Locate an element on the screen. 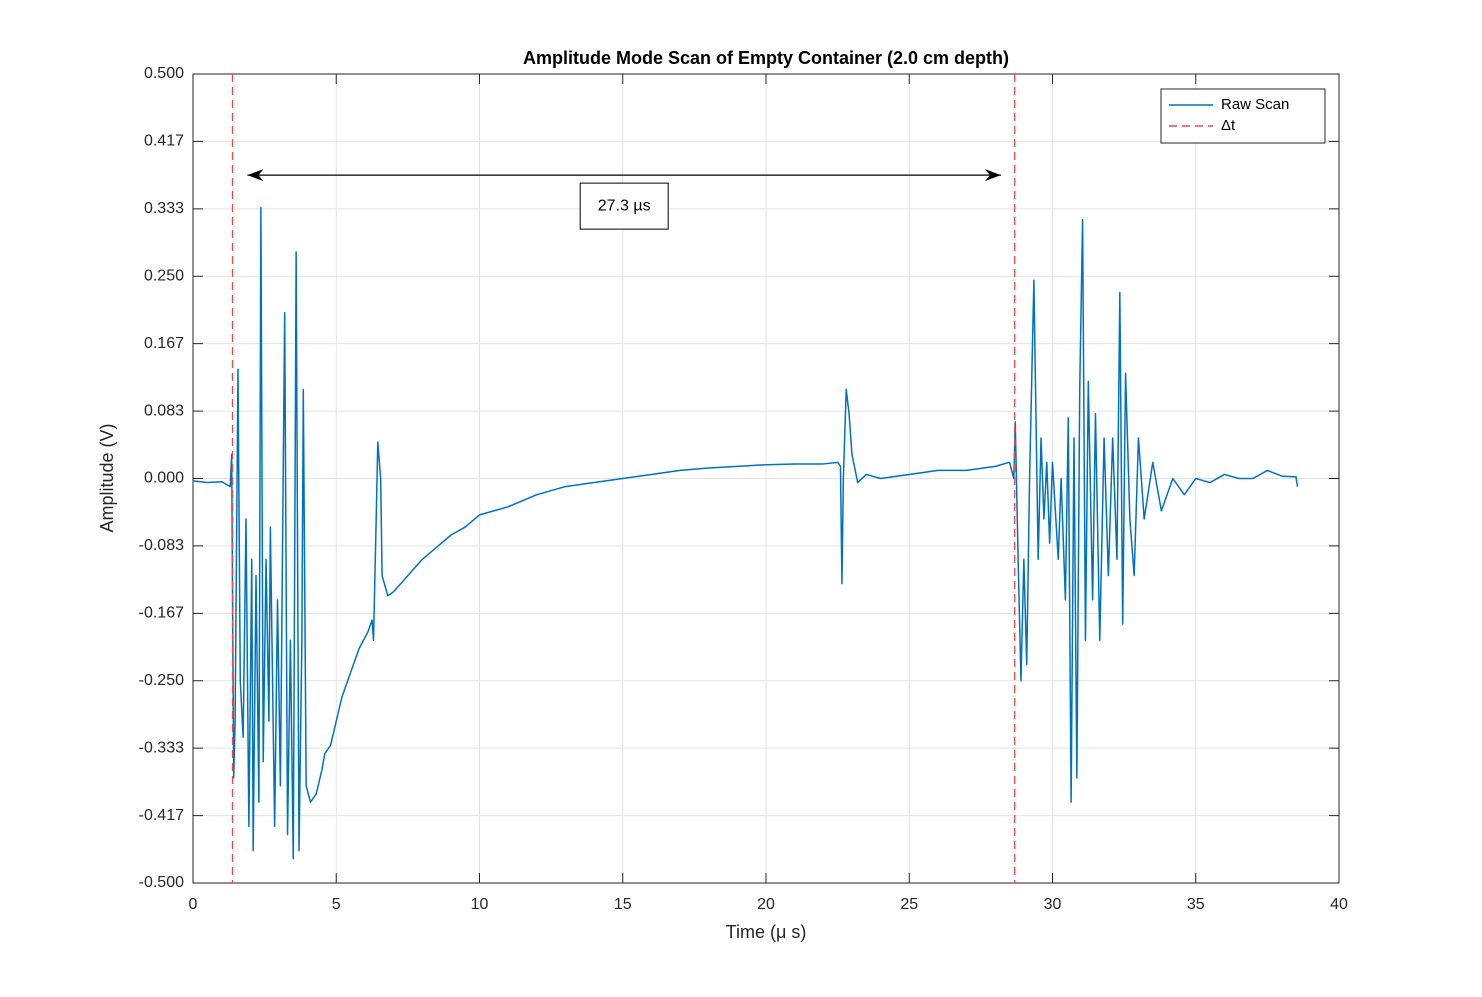  y-tick-label: 0.000 is located at coordinates (164, 478).